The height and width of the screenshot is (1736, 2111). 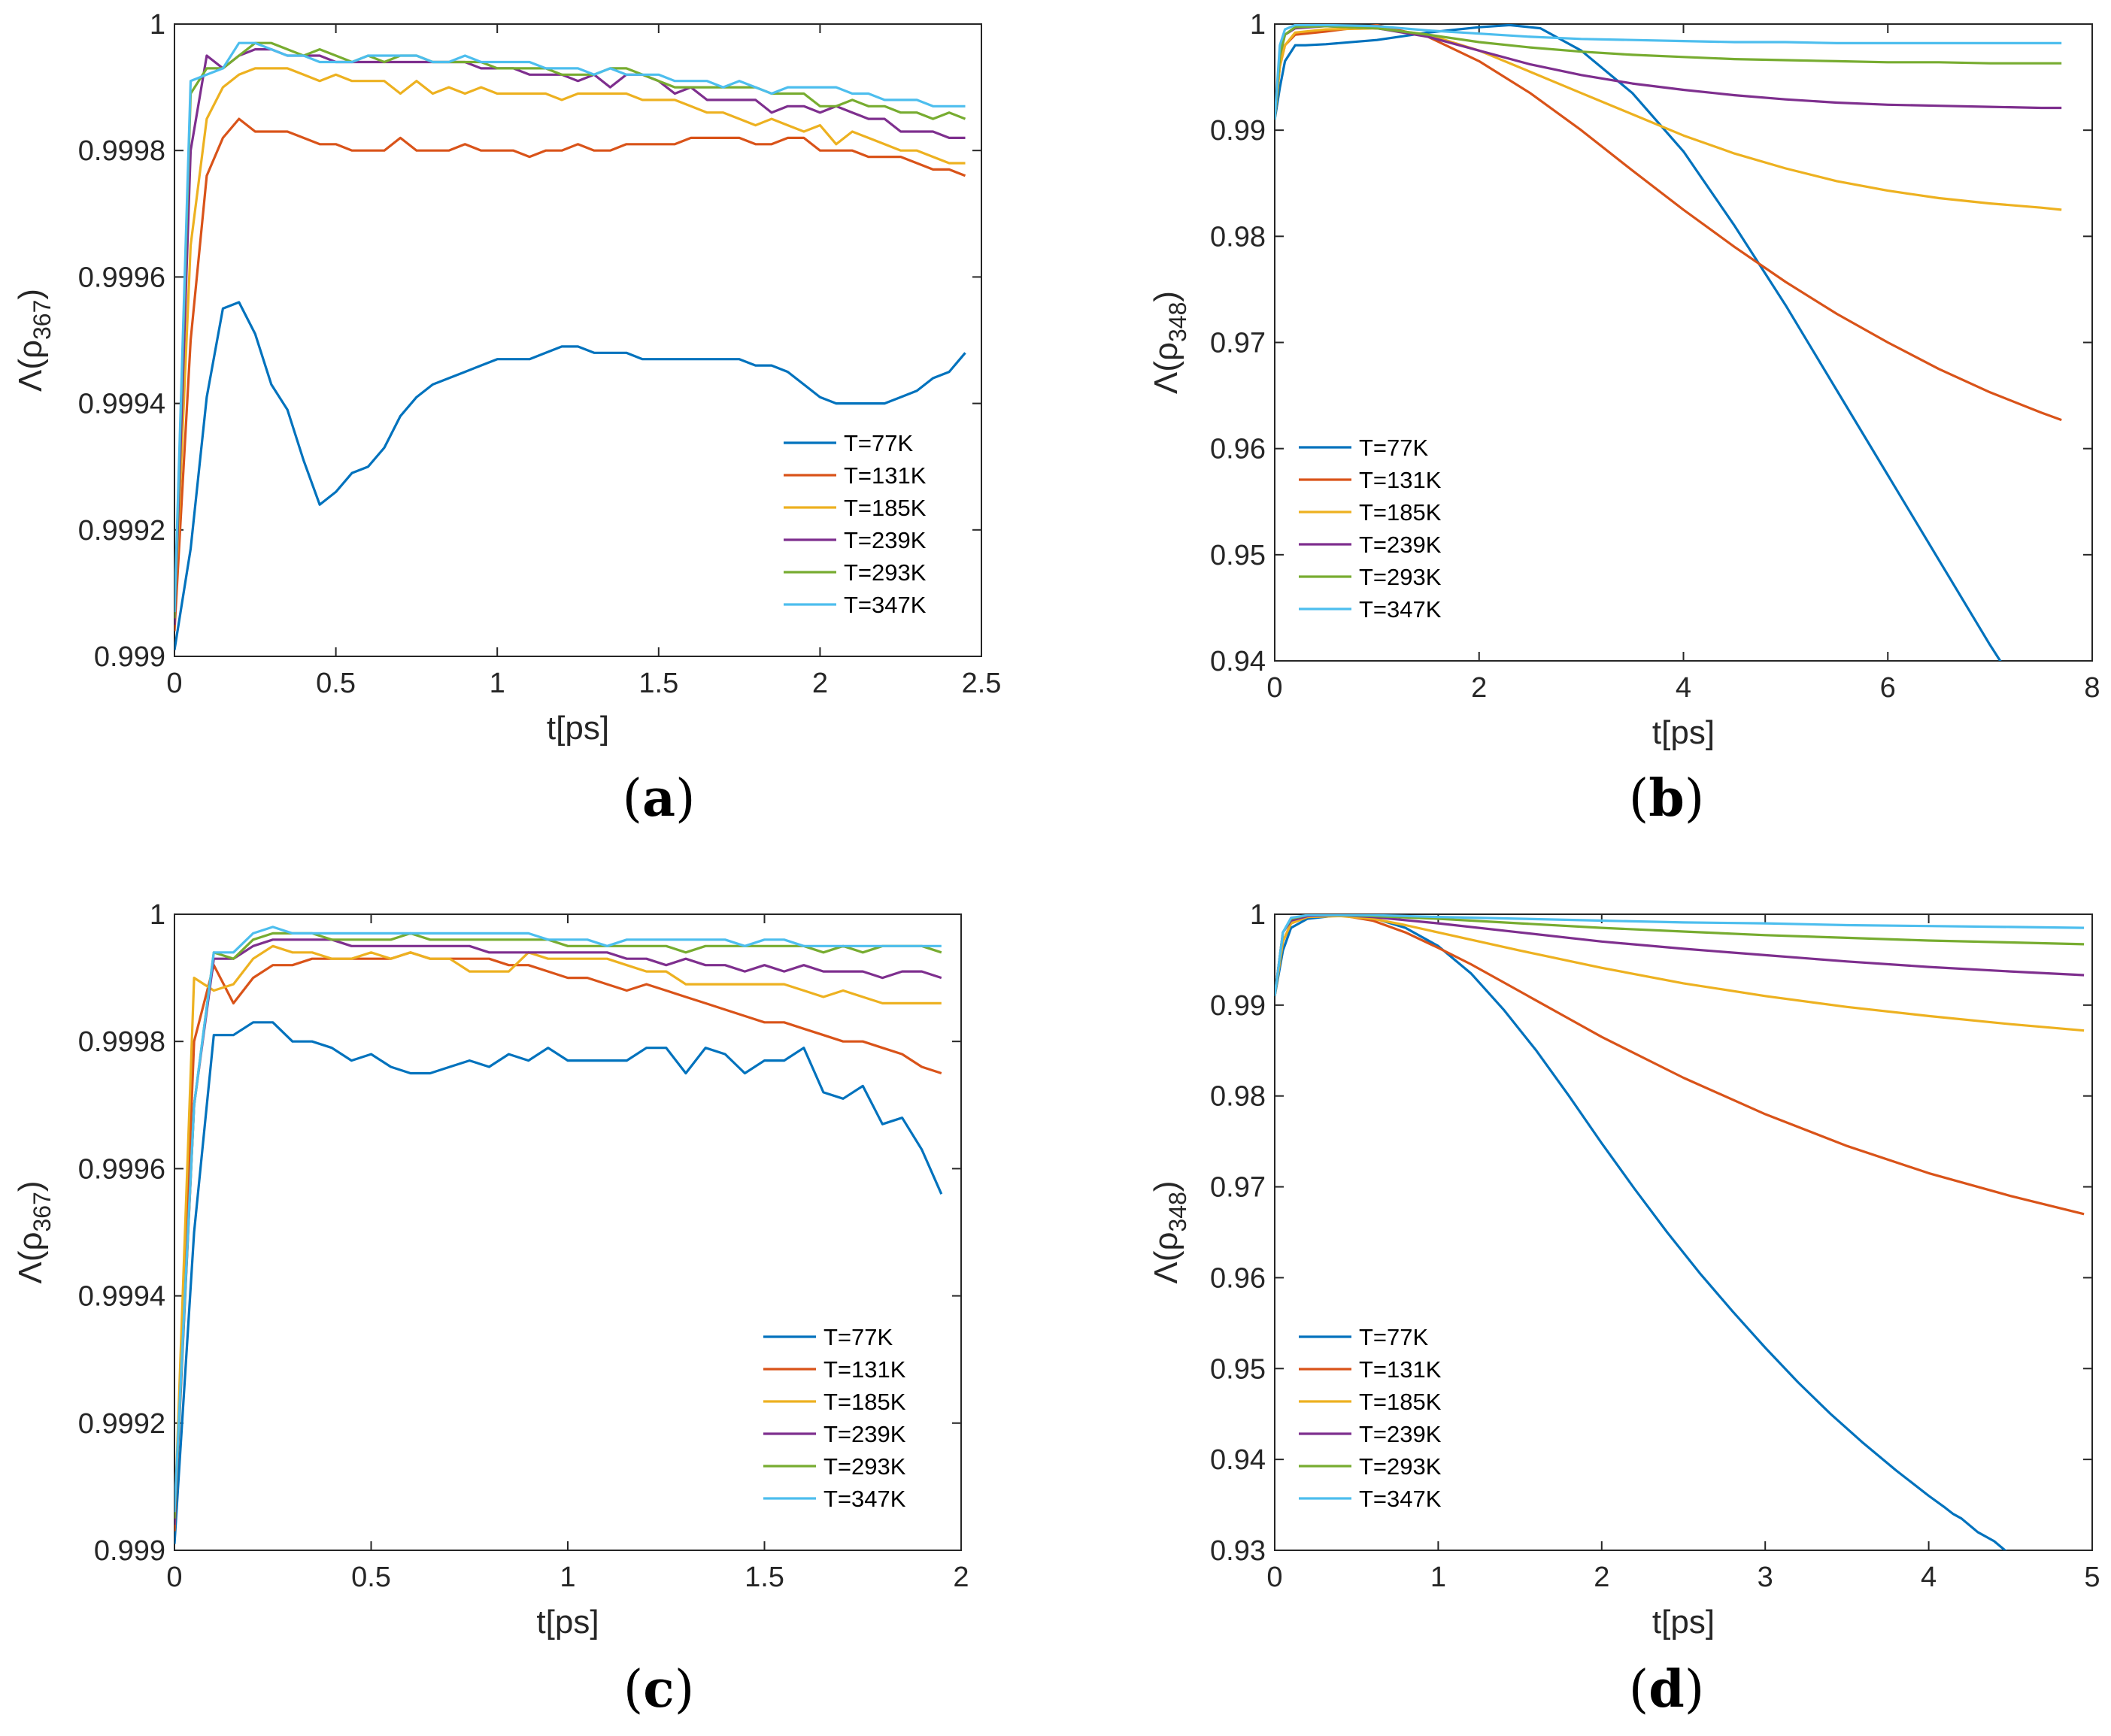 I want to click on panel-d-series-t185k, so click(x=1680, y=973).